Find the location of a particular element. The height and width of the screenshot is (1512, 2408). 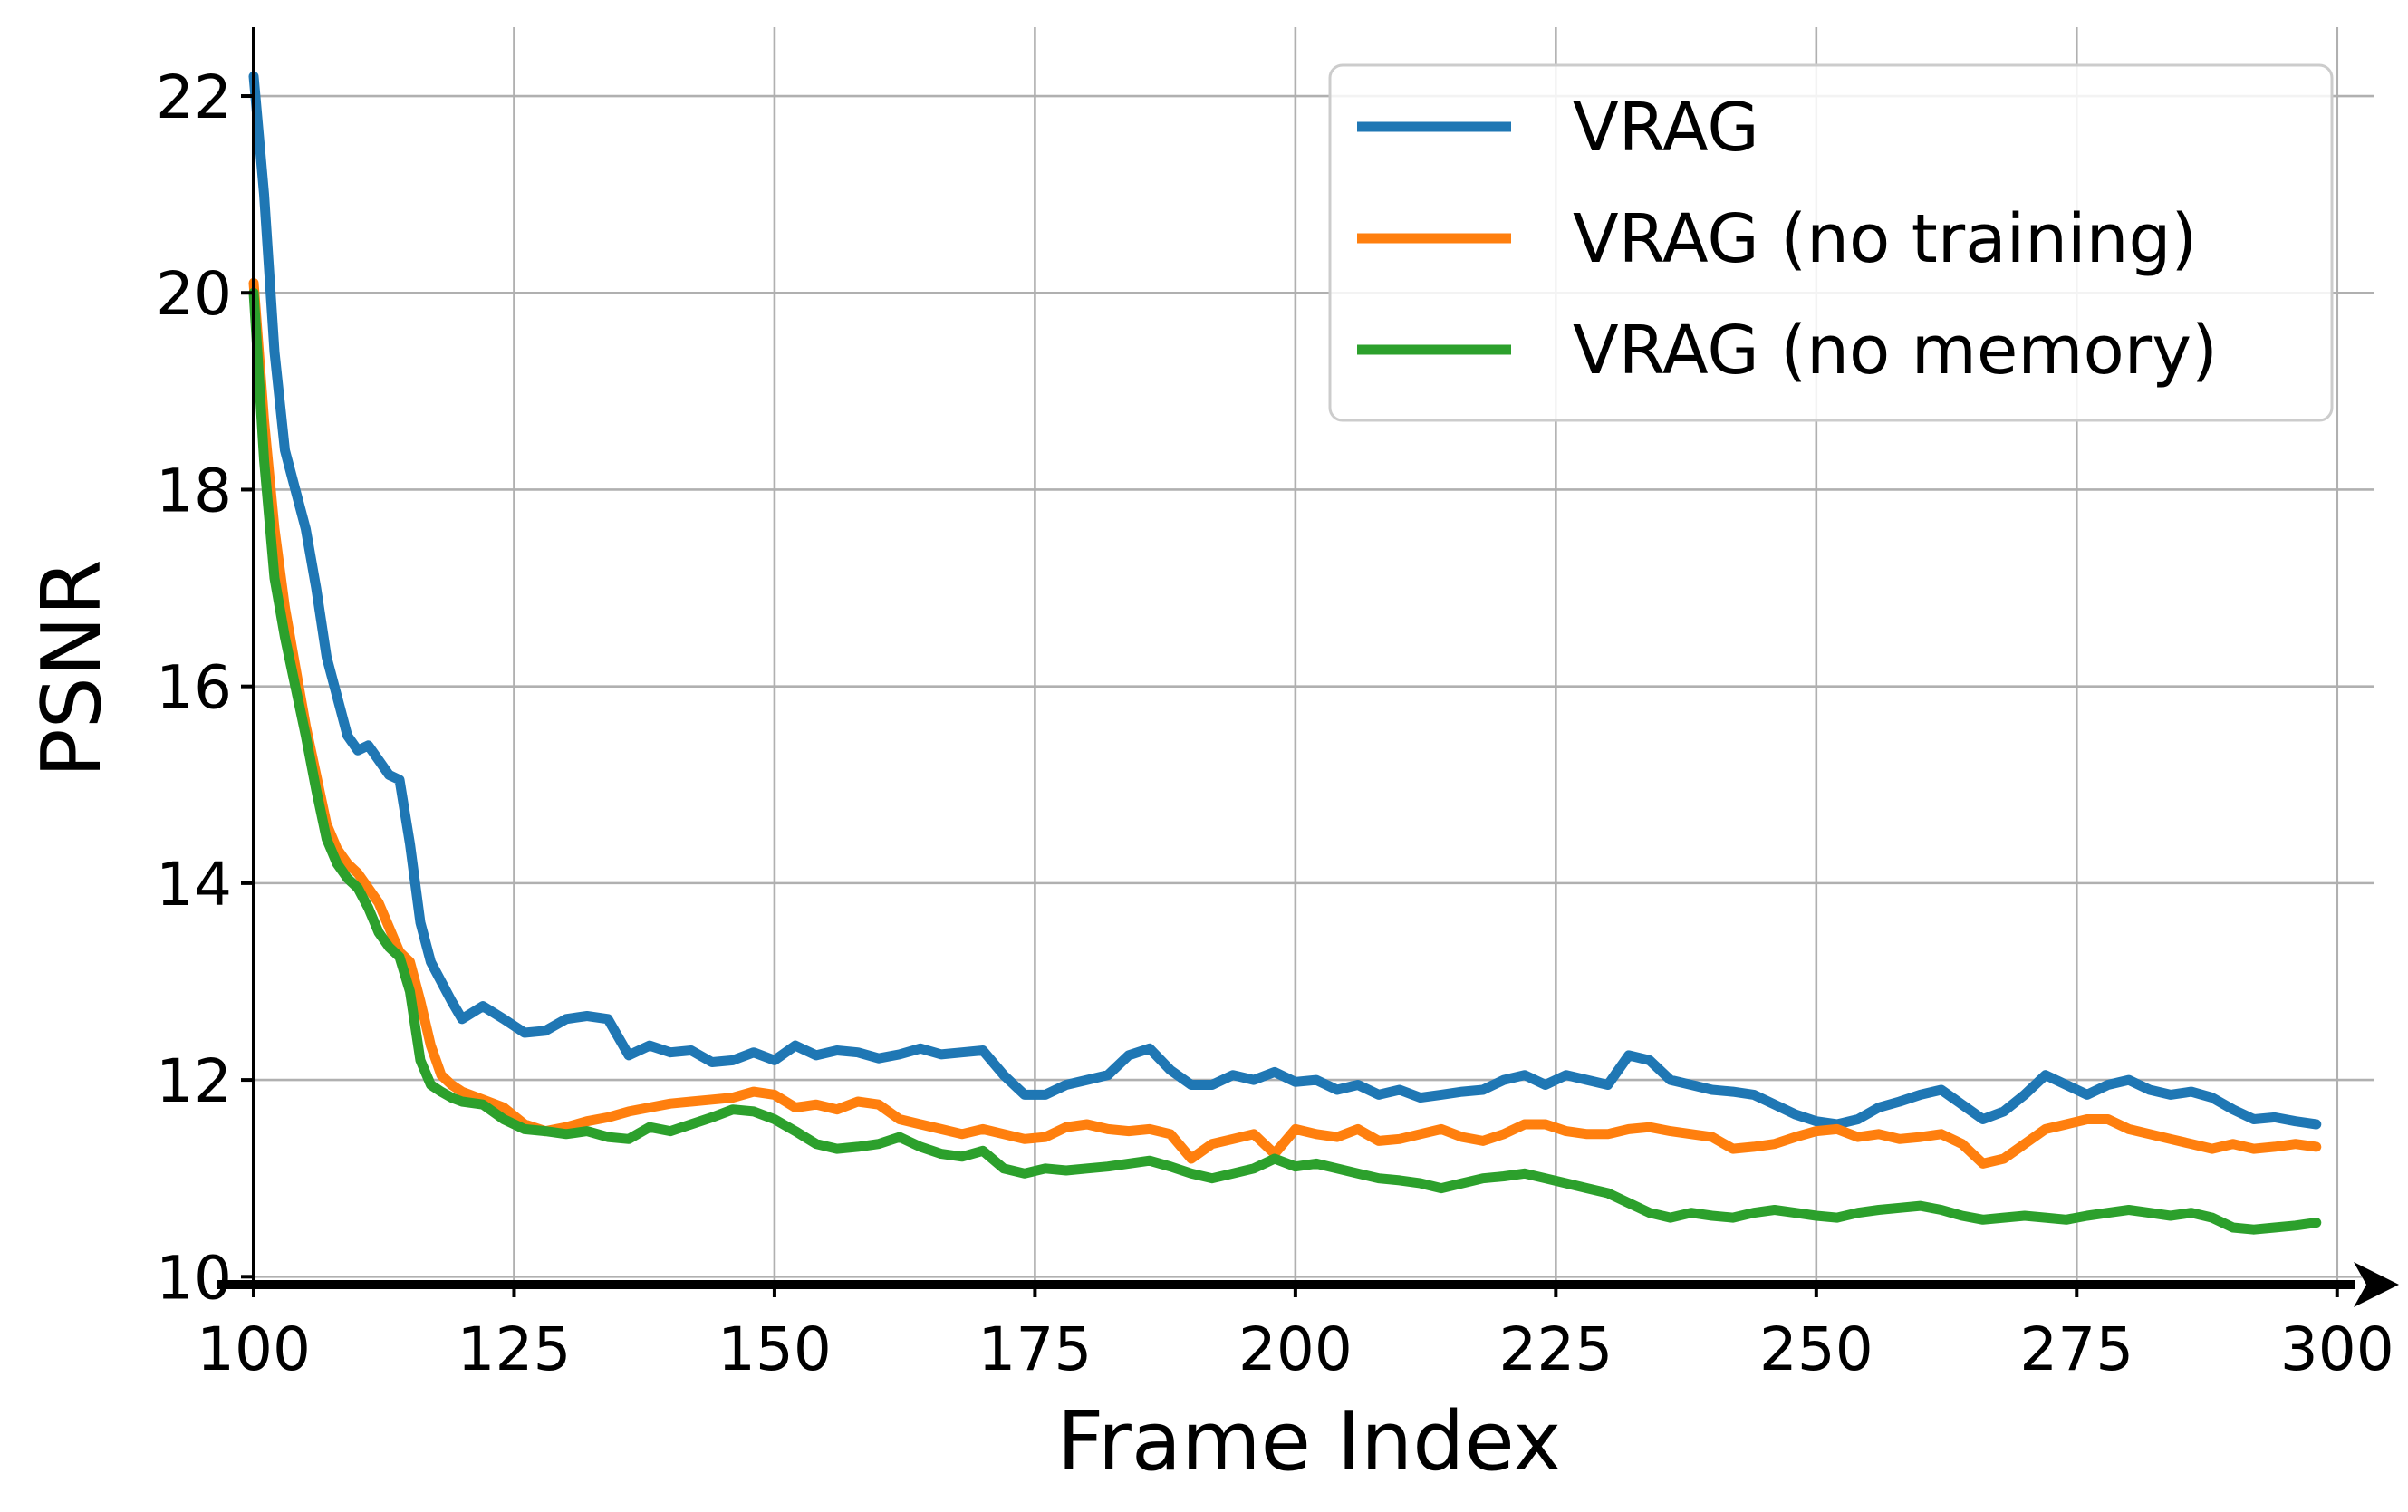

x-tick-label: 250 is located at coordinates (1816, 1349).